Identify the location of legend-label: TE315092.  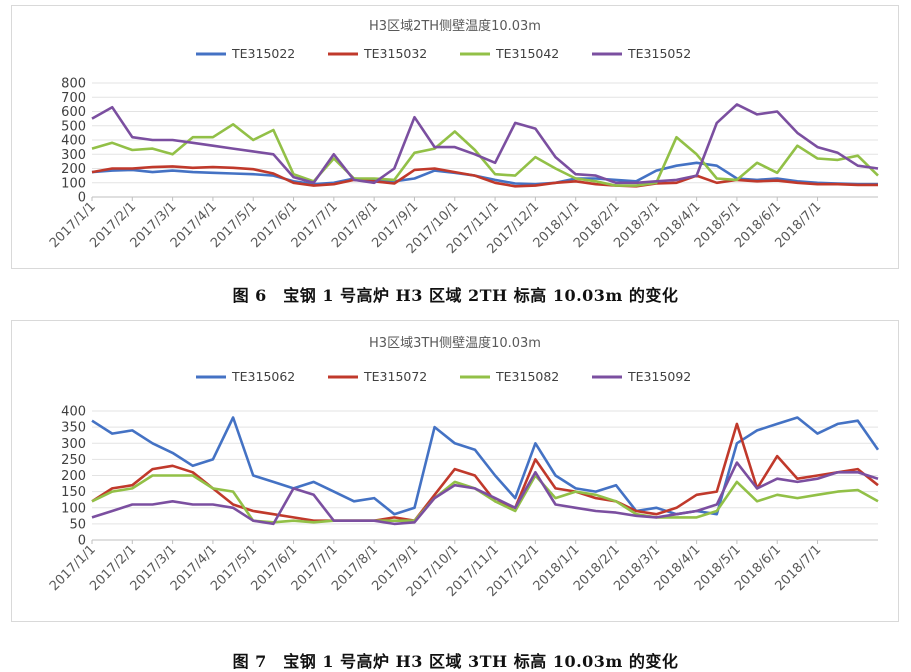
(659, 376).